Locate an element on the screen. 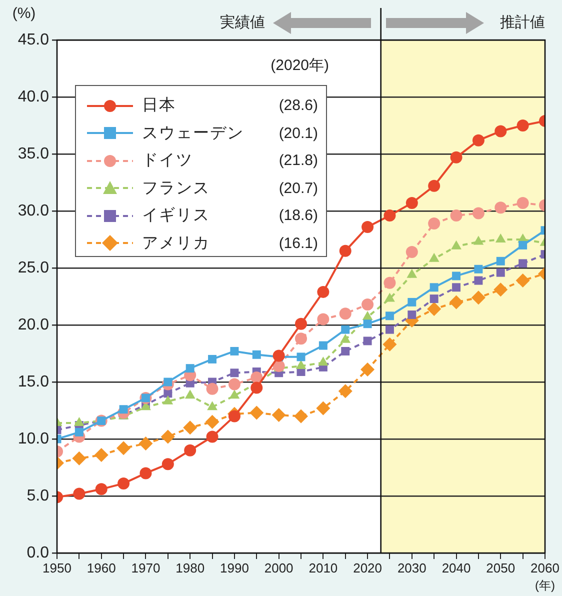 The image size is (562, 596). legend-label: ドイツ is located at coordinates (168, 161).